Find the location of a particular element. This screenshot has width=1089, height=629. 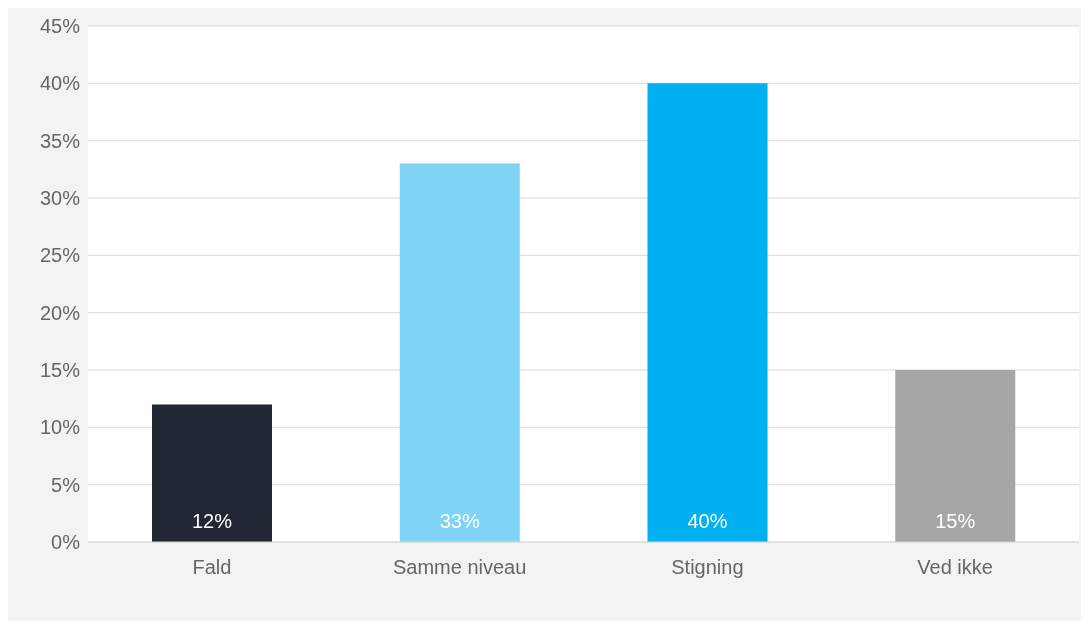

y-tick-label: 35% is located at coordinates (60, 140).